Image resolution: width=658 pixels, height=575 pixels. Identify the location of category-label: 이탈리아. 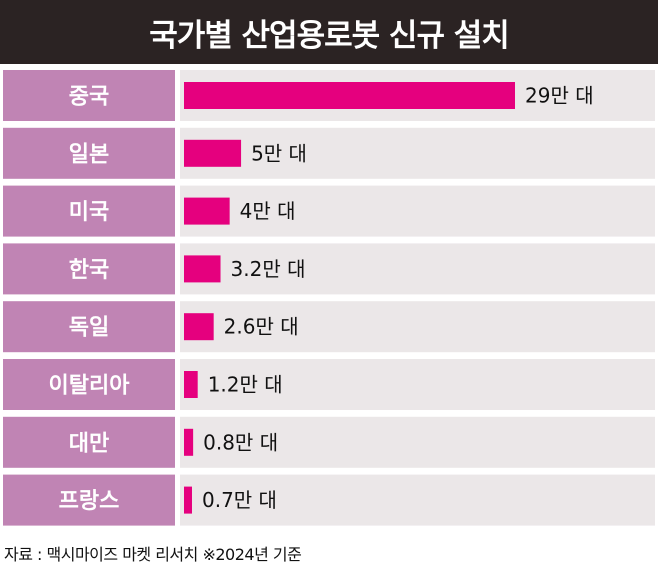
(90, 386).